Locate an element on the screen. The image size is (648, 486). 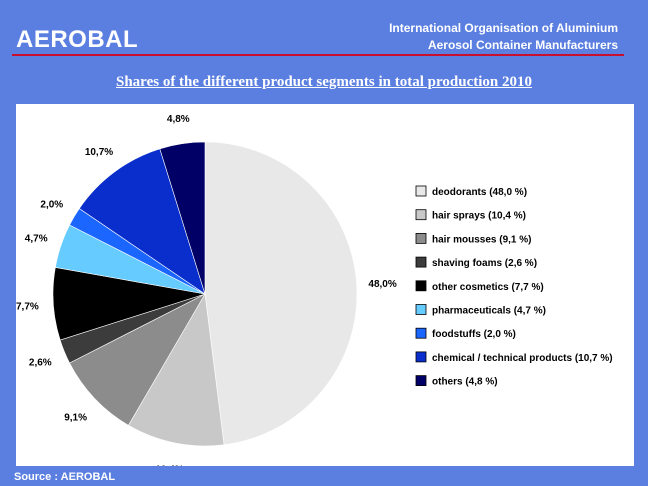
pie-label-hair-mousses: 9,1% is located at coordinates (75, 417).